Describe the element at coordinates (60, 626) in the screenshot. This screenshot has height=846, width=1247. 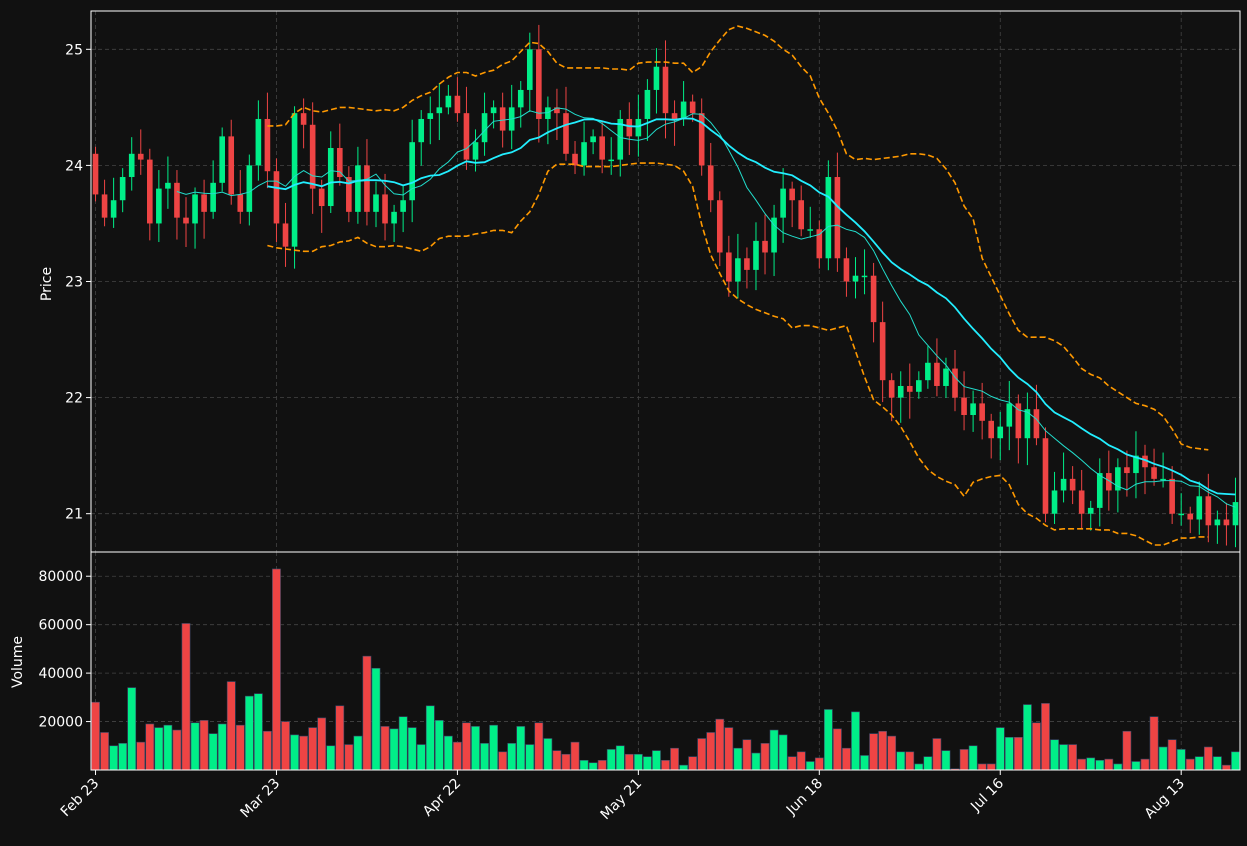
I see `volume-tick-label: 60000` at that location.